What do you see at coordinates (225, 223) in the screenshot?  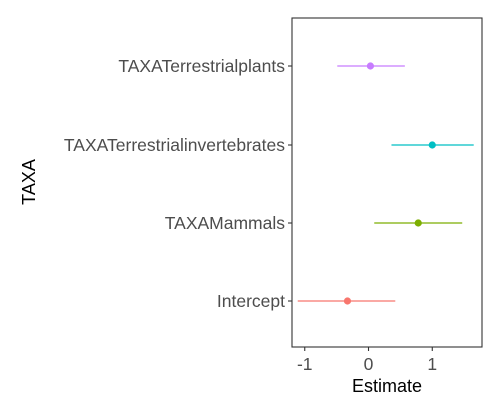 I see `y-tick-label-2: TAXAMammals` at bounding box center [225, 223].